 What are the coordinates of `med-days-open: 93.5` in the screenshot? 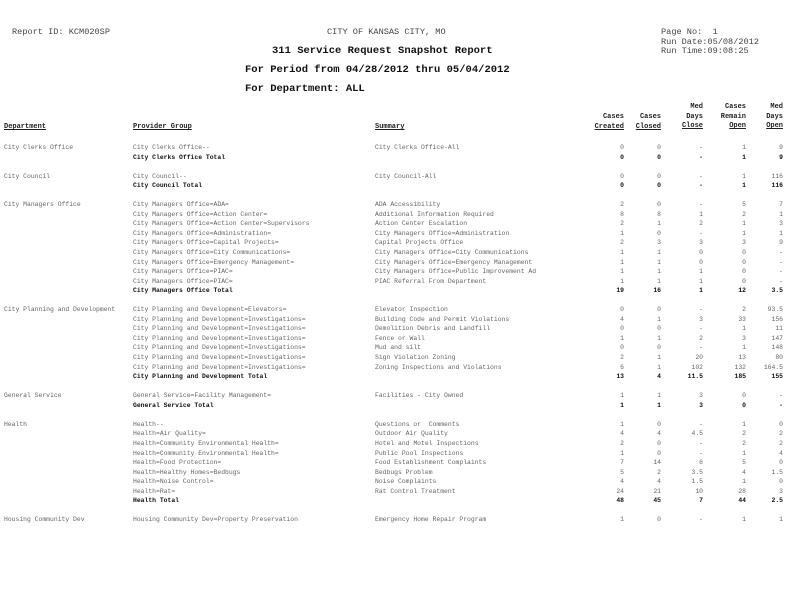 It's located at (775, 310).